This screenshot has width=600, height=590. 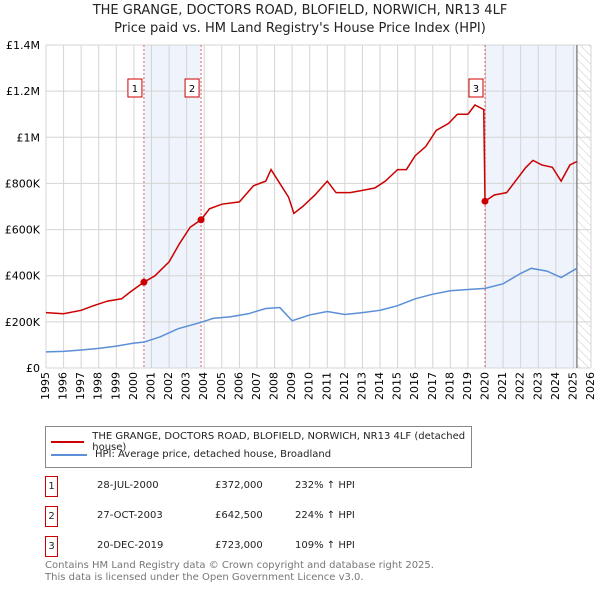 I want to click on x-tick-label: 2017, so click(x=432, y=386).